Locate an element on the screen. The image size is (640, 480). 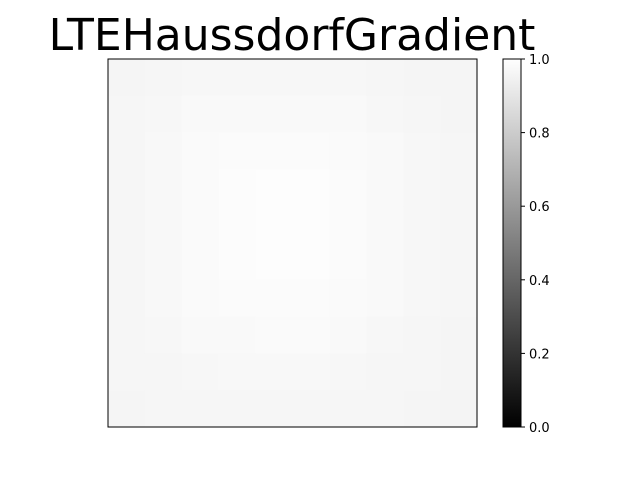
colorbar-frame is located at coordinates (512, 243).